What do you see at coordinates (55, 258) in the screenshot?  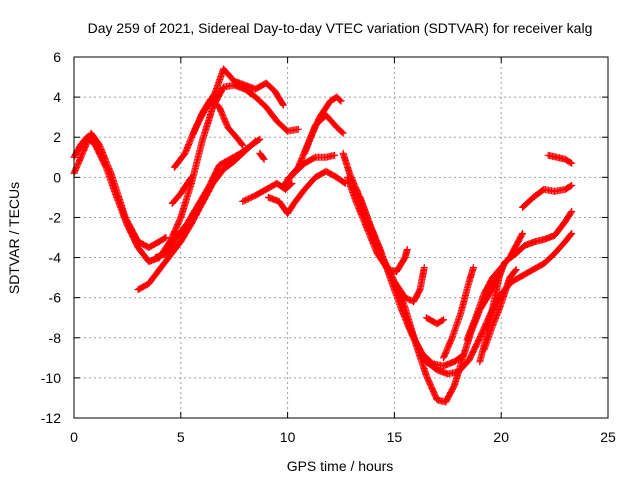 I see `y-tick-label: -4` at bounding box center [55, 258].